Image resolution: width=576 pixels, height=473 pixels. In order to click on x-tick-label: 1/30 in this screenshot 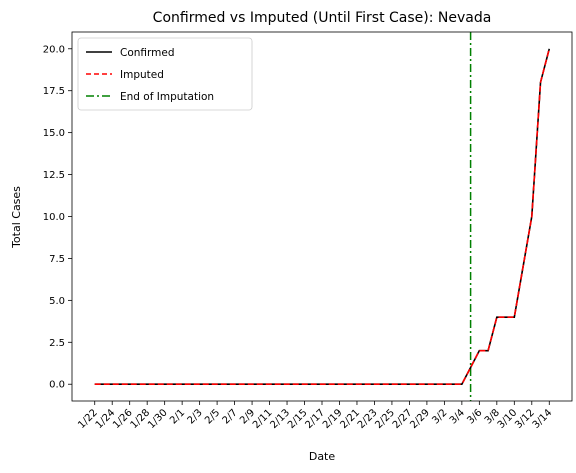, I will do `click(158, 419)`.